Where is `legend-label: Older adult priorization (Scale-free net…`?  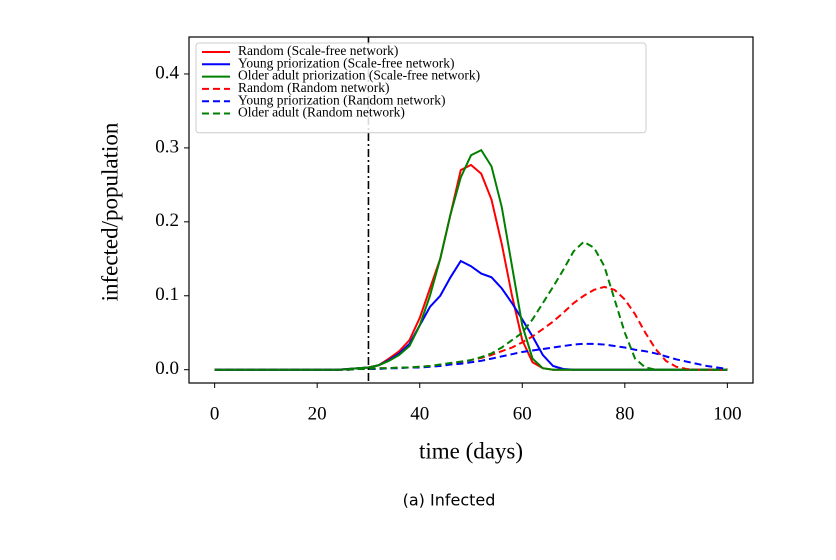
legend-label: Older adult priorization (Scale-free net… is located at coordinates (359, 75).